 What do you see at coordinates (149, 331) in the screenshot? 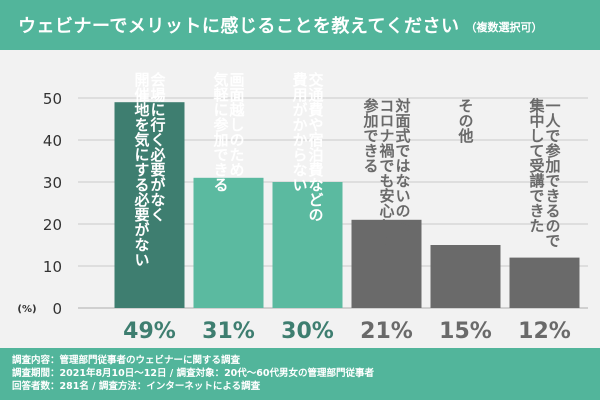
I see `value-label: 49%` at bounding box center [149, 331].